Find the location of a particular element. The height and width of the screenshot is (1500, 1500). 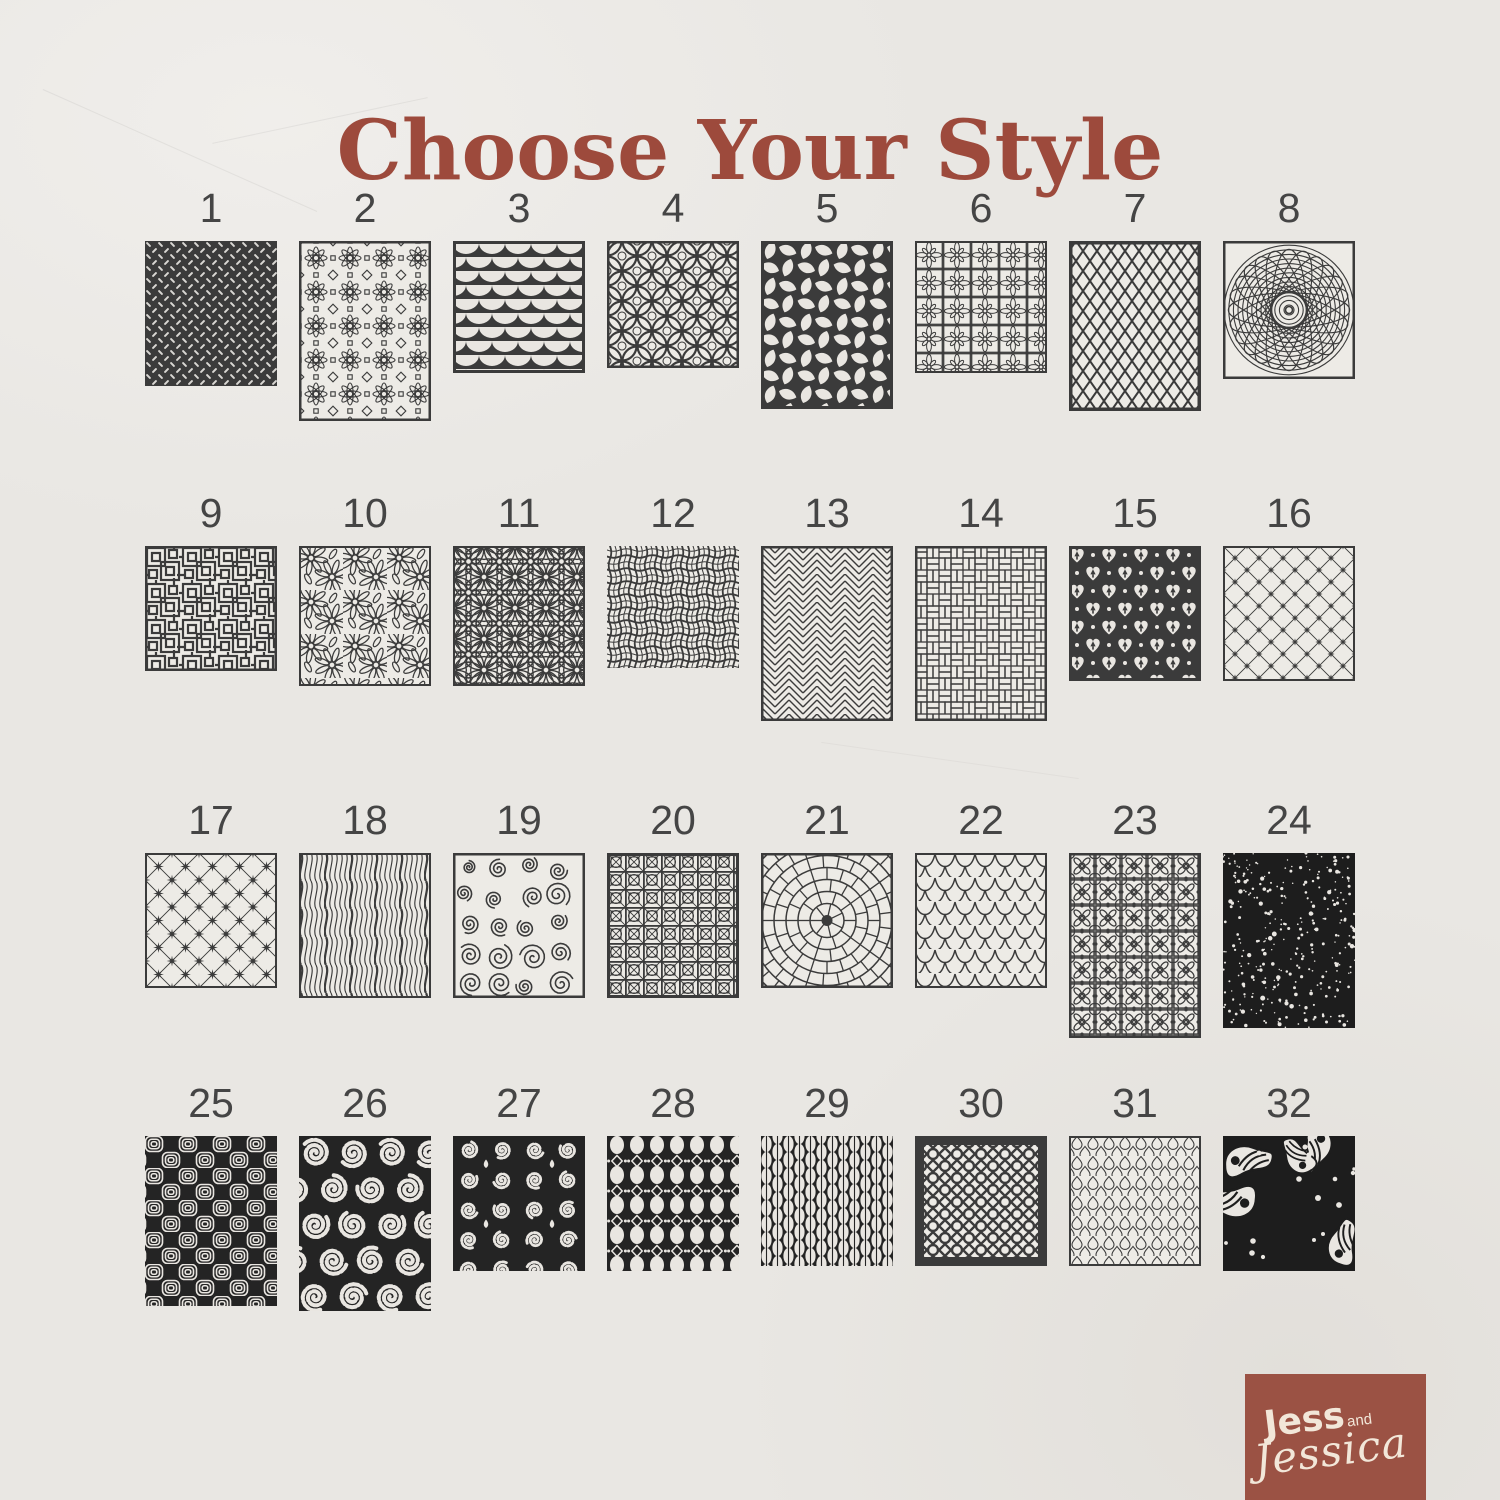

style-option-5: 5 is located at coordinates (827, 302).